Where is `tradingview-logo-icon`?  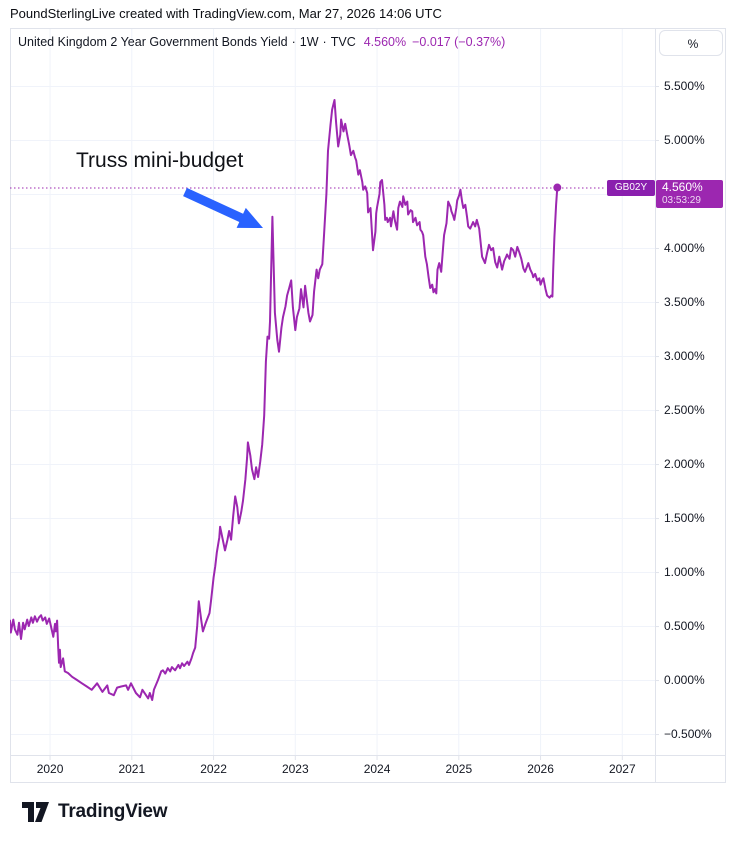 tradingview-logo-icon is located at coordinates (35, 812).